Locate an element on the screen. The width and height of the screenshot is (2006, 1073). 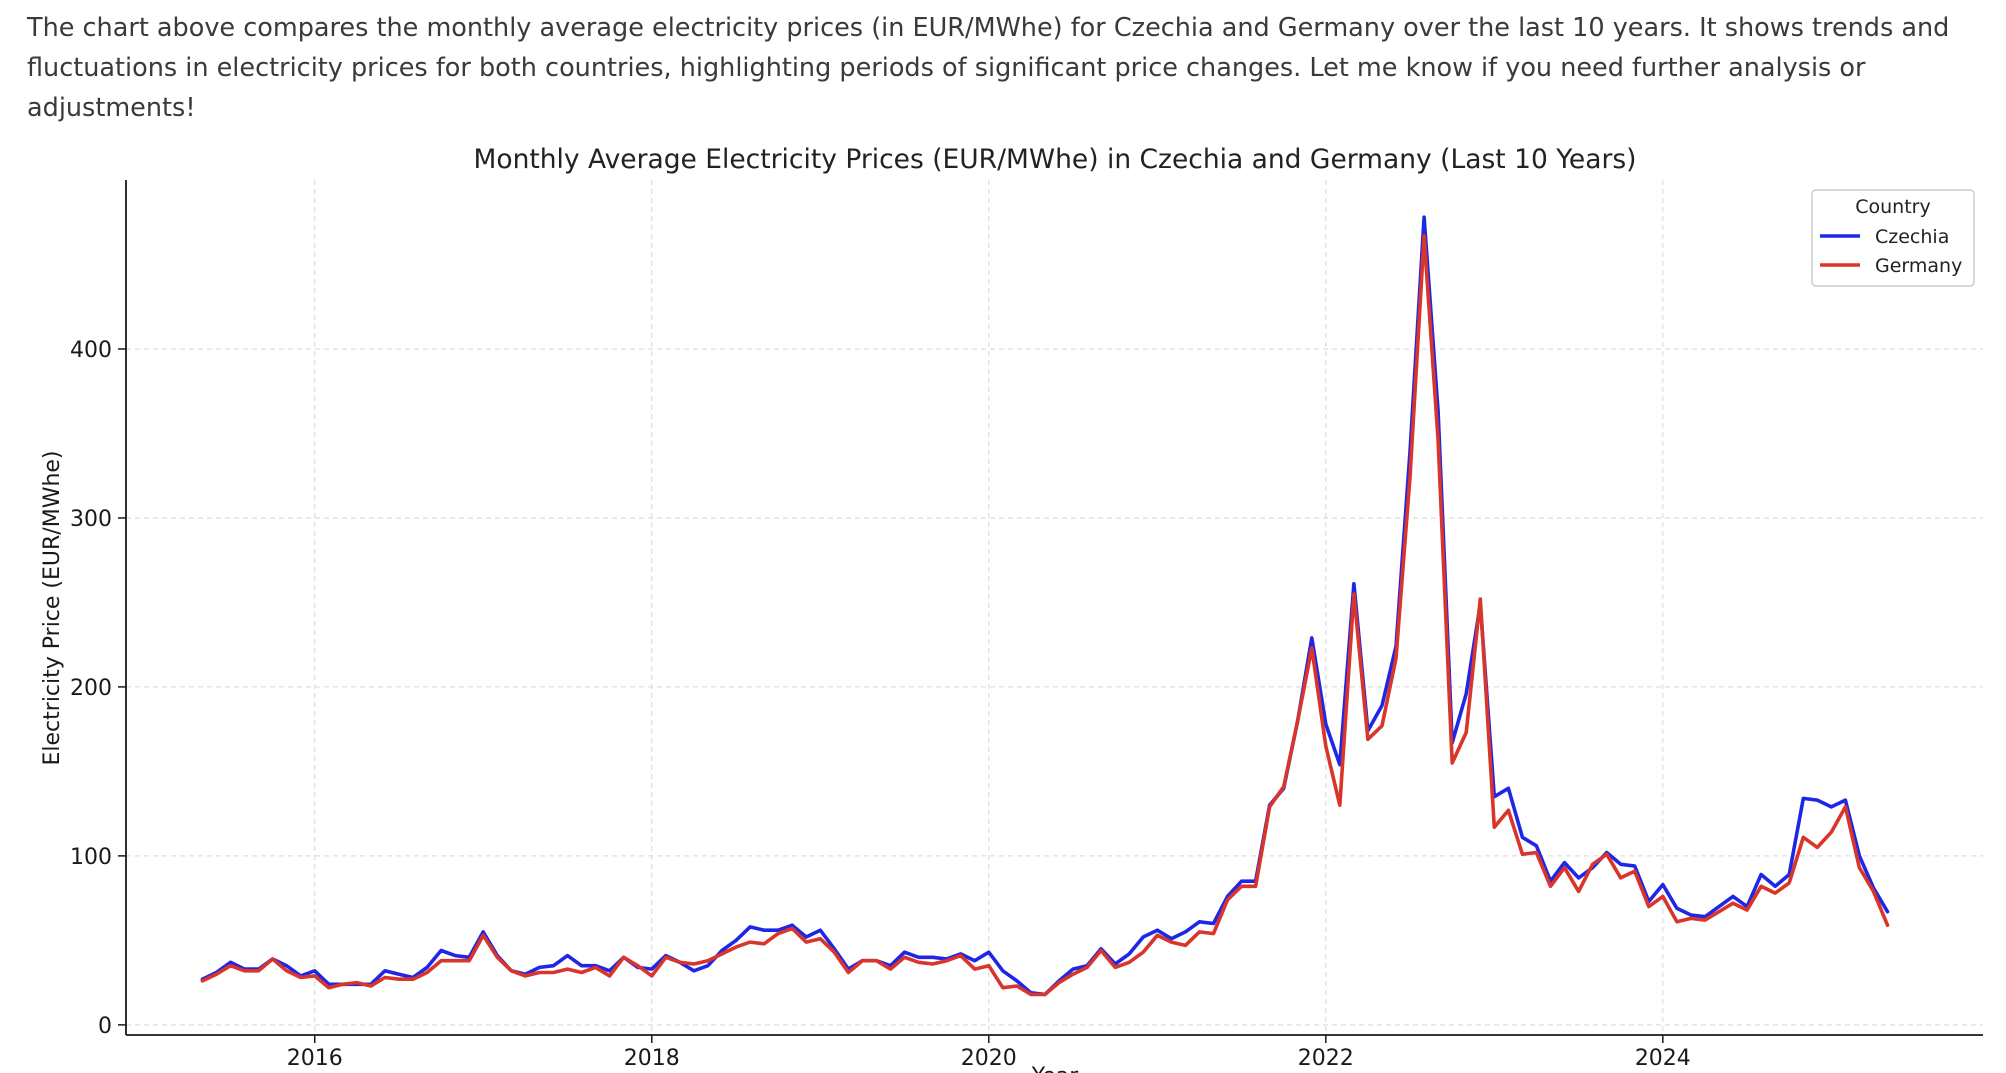
legend-frame is located at coordinates (1893, 238).